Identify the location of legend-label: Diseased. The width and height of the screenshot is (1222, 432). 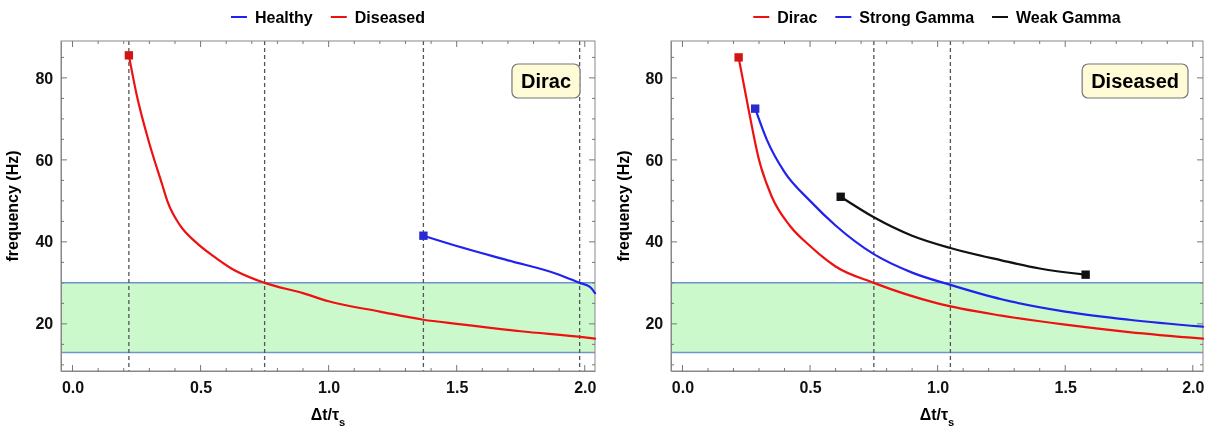
(390, 17).